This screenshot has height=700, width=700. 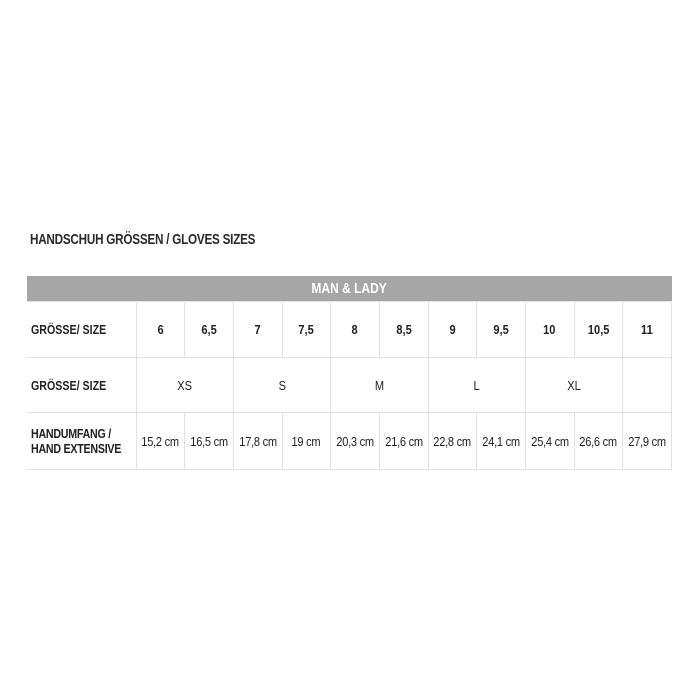 I want to click on table-cell: 15,2 cm, so click(x=160, y=441).